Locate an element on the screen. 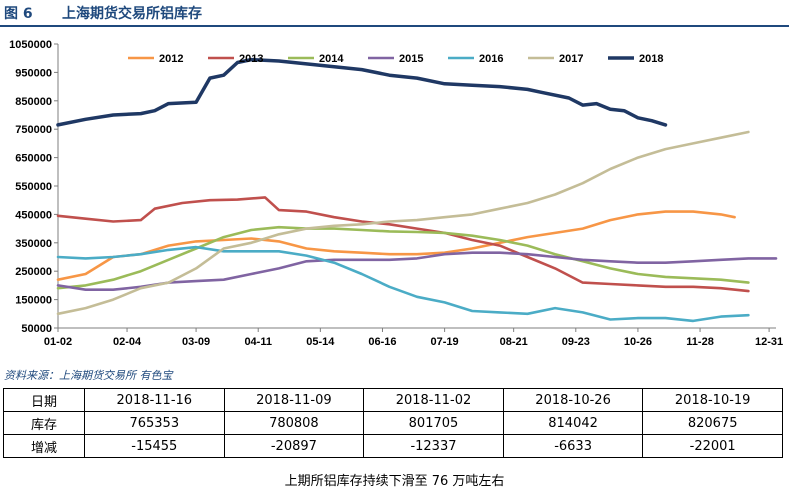  legend-label-2014: 2014 is located at coordinates (331, 59).